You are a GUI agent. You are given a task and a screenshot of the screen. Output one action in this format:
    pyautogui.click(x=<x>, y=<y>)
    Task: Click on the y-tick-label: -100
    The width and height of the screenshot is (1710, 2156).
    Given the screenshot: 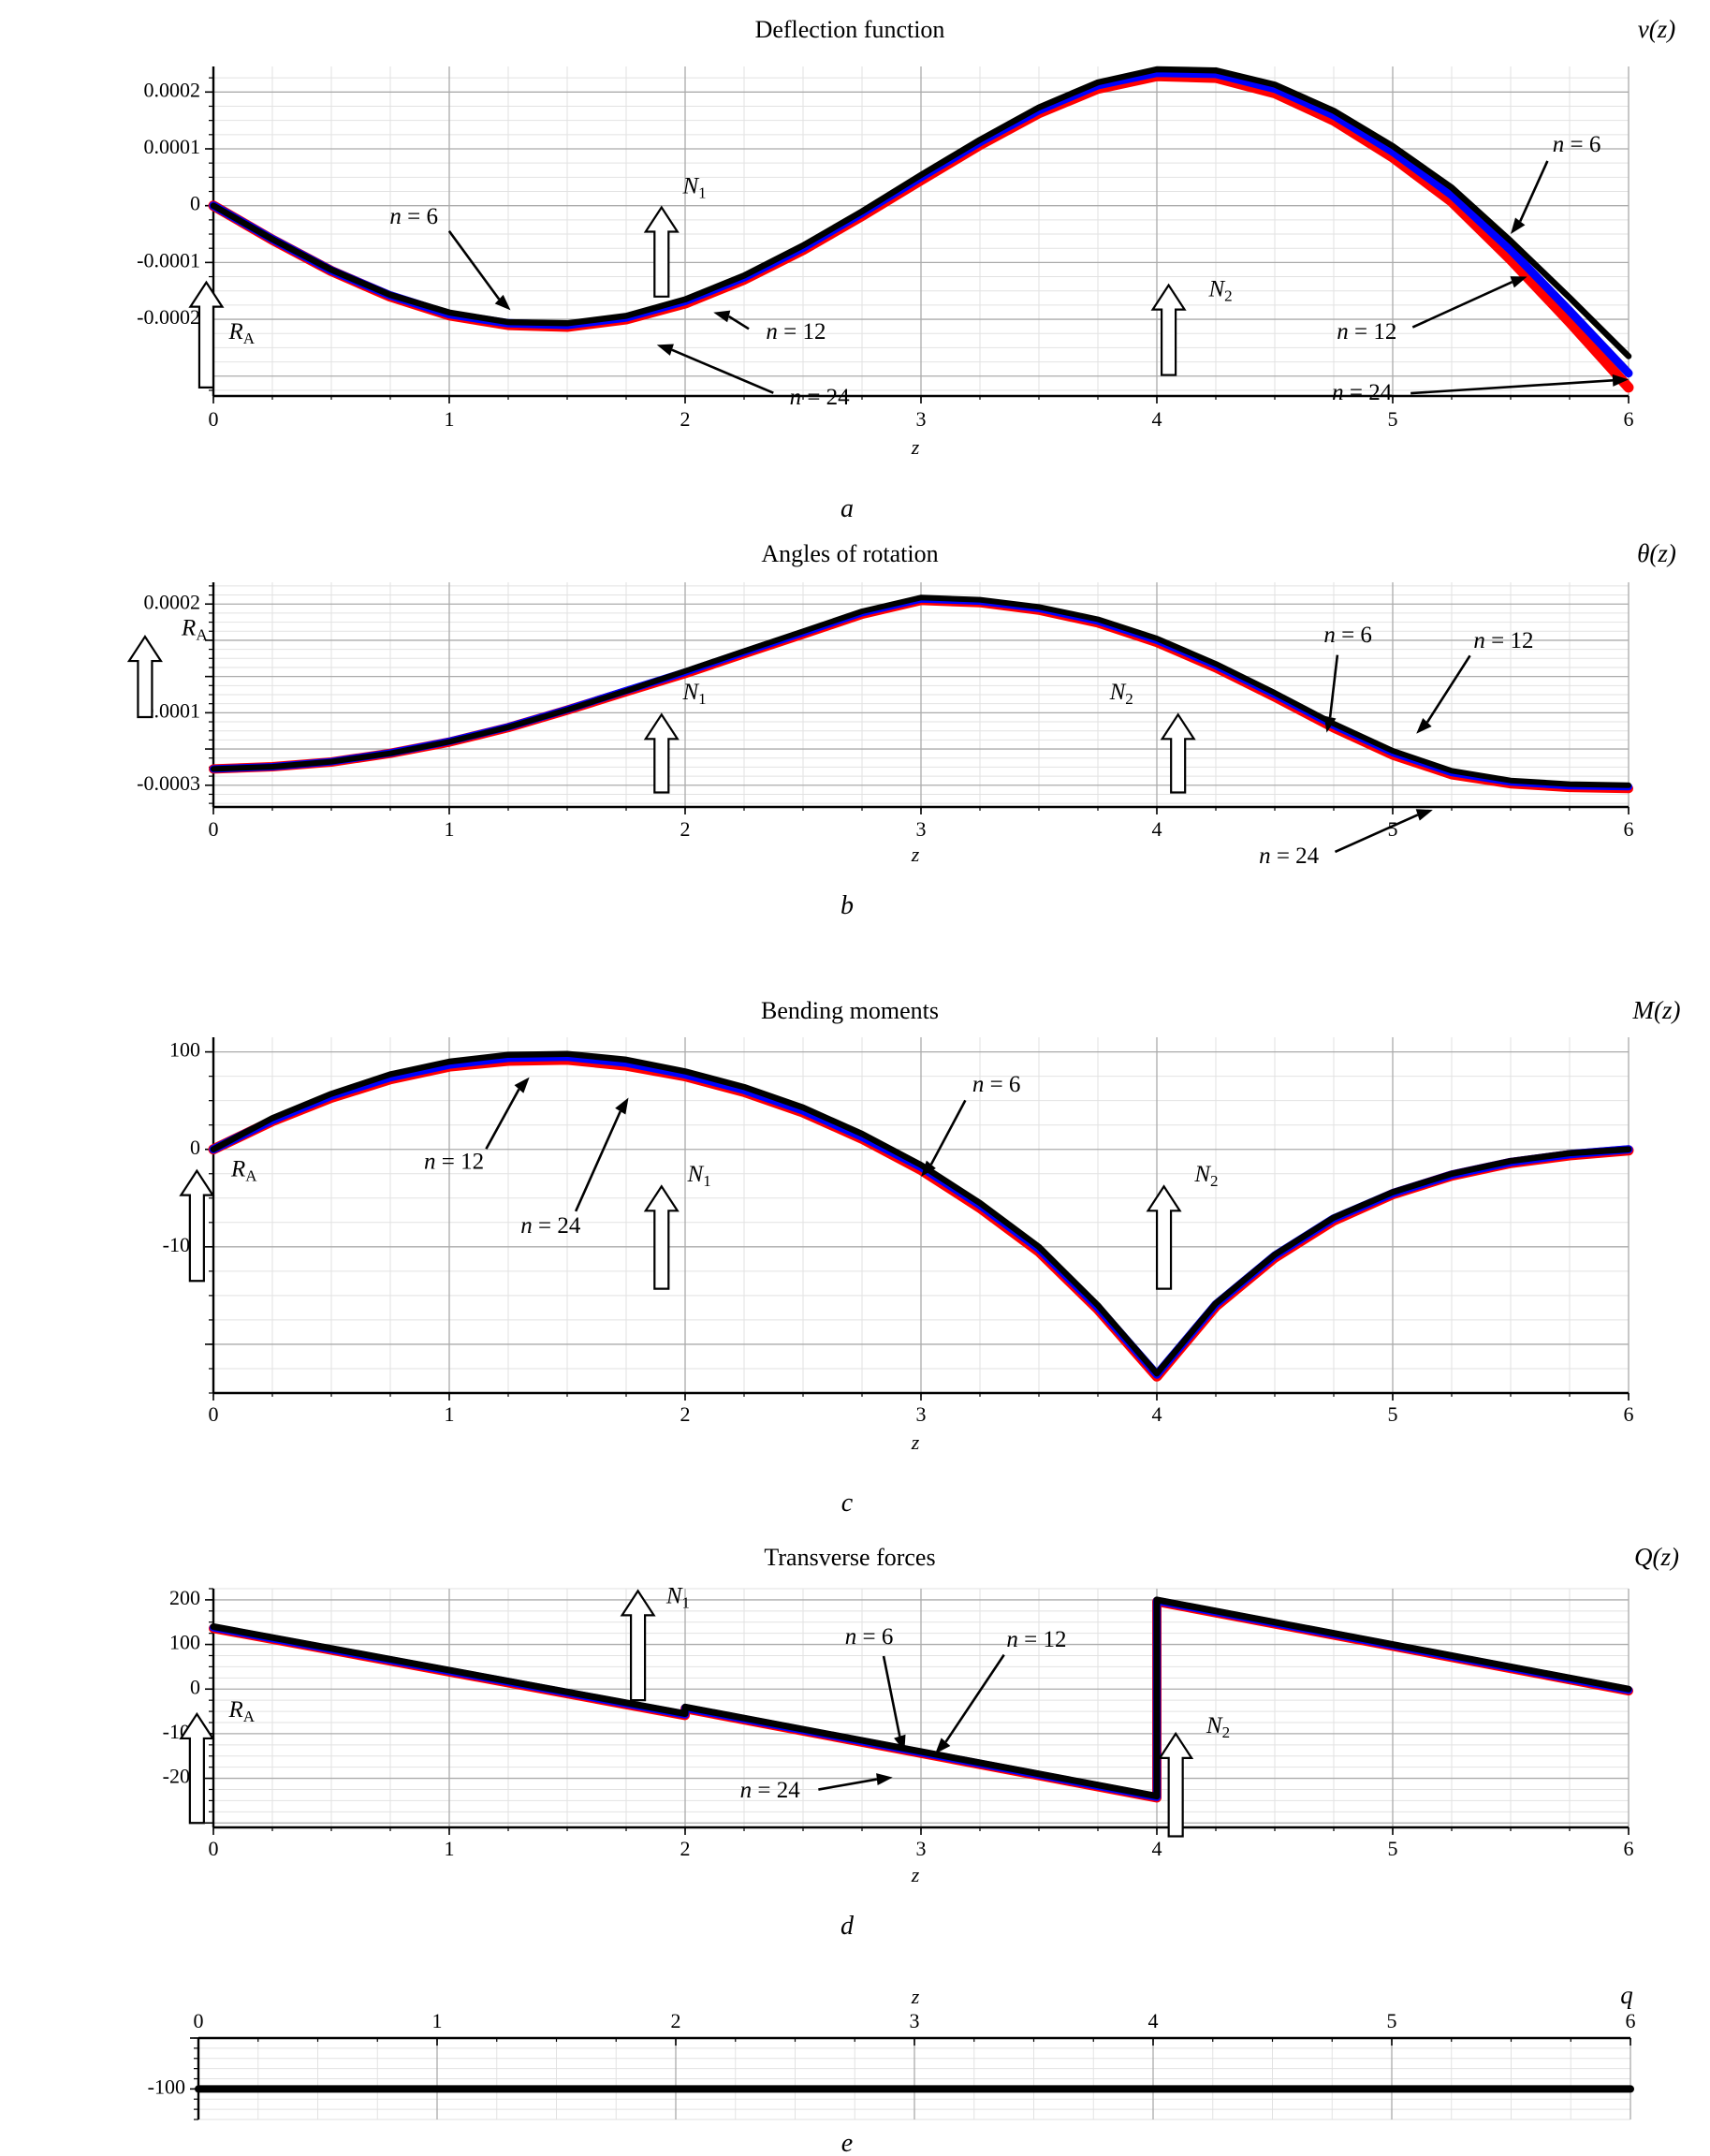 What is the action you would take?
    pyautogui.click(x=166, y=2086)
    